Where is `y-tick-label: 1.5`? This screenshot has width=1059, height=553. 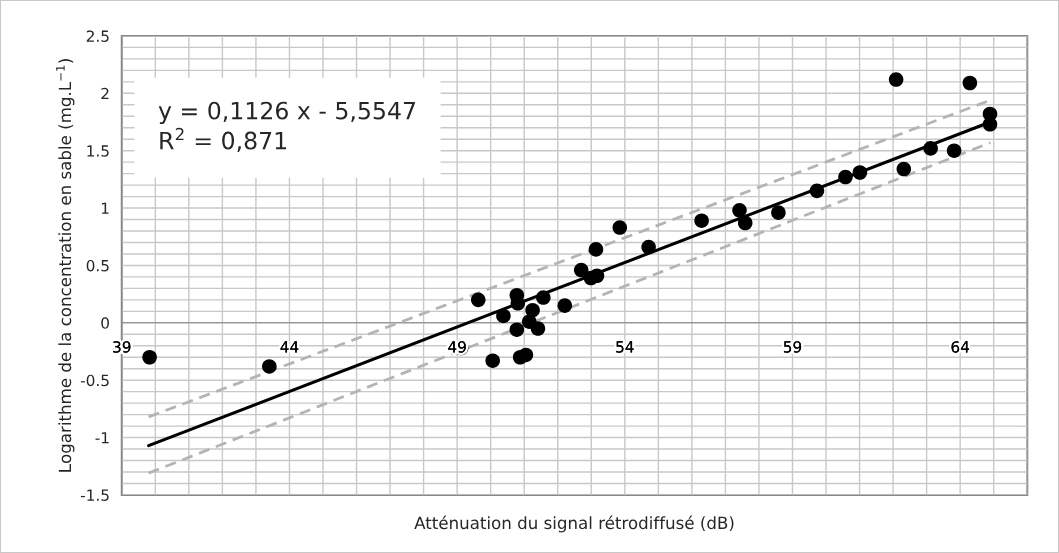
y-tick-label: 1.5 is located at coordinates (98, 151).